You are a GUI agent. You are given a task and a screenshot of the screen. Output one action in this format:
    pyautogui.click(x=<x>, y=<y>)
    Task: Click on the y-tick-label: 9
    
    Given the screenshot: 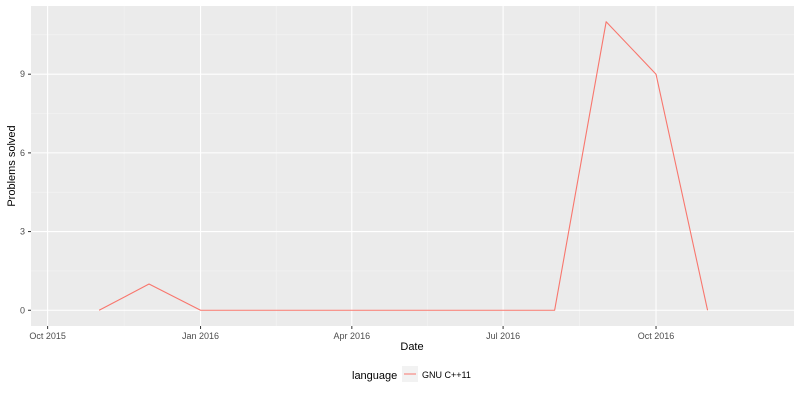 What is the action you would take?
    pyautogui.click(x=22, y=74)
    